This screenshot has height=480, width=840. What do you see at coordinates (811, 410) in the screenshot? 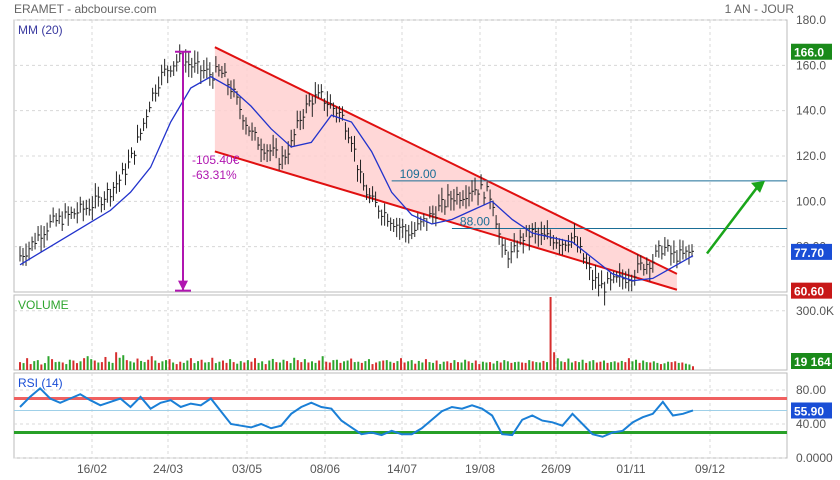
I see `rsi-badge` at bounding box center [811, 410].